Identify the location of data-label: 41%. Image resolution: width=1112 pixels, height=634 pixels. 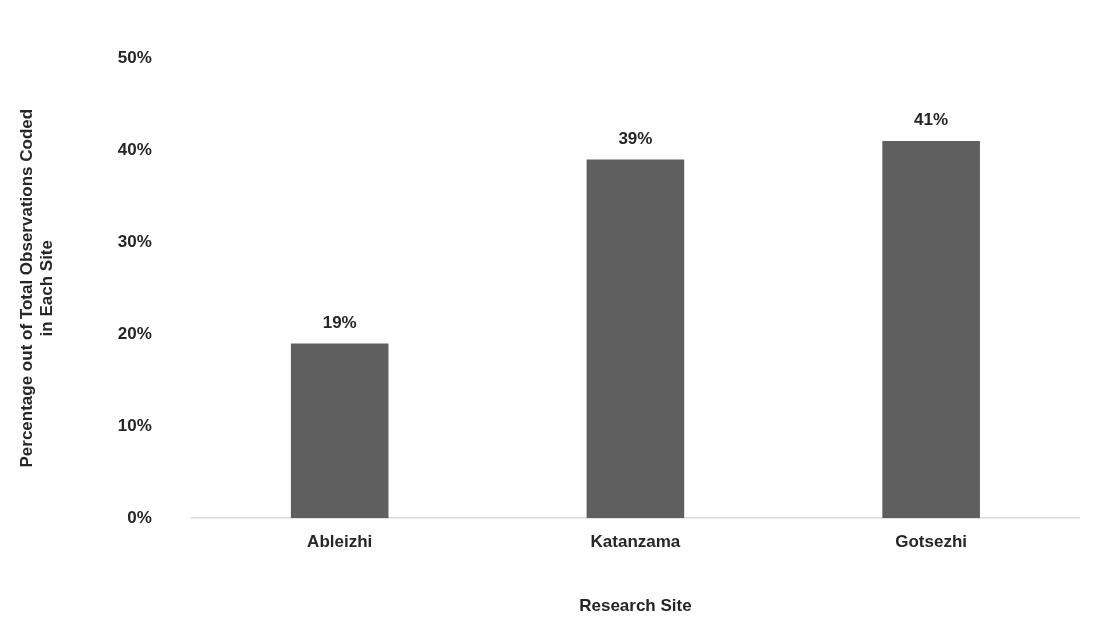
(931, 120).